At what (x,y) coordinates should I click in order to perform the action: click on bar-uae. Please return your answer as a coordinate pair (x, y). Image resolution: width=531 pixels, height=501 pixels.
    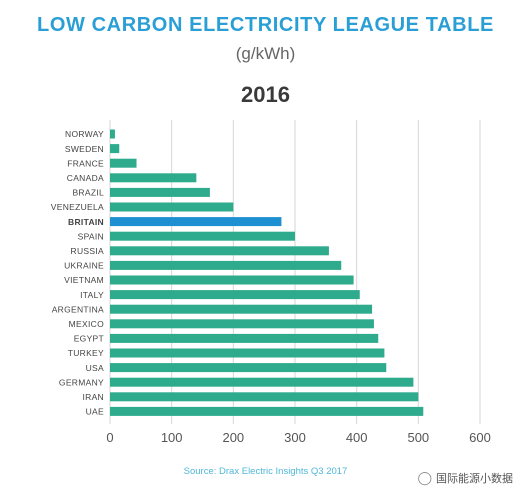
    Looking at the image, I should click on (267, 411).